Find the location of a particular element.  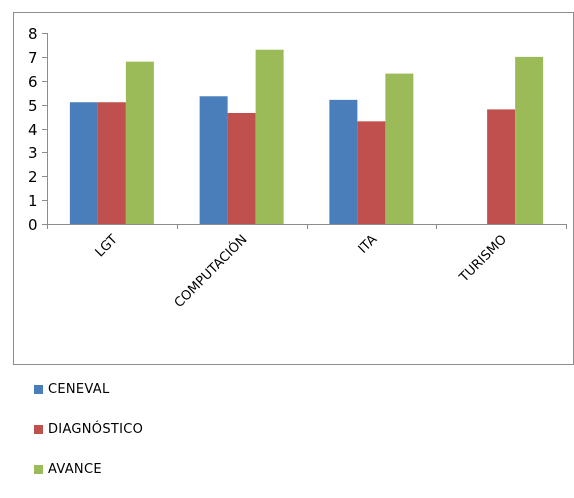

x-axis-ticks is located at coordinates (307, 226).